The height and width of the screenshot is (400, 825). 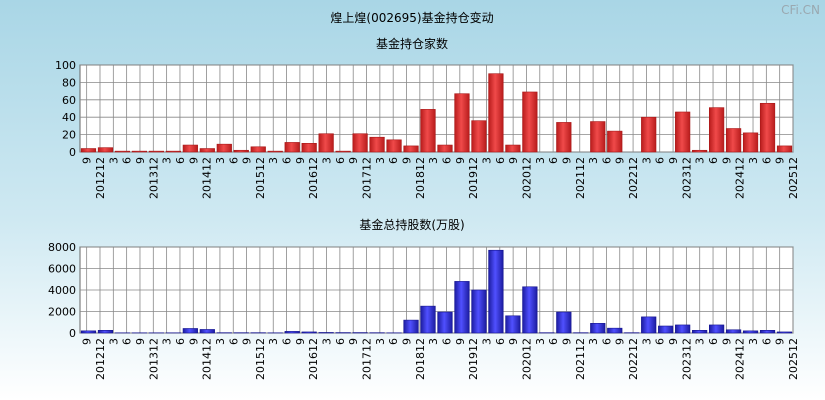 What do you see at coordinates (207, 178) in the screenshot?
I see `chart-1-xtick-label: 201412` at bounding box center [207, 178].